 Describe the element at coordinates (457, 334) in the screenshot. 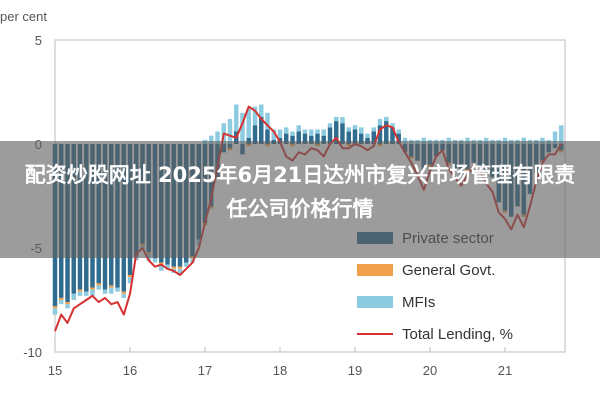

I see `legend-label: Total Lending, %` at that location.